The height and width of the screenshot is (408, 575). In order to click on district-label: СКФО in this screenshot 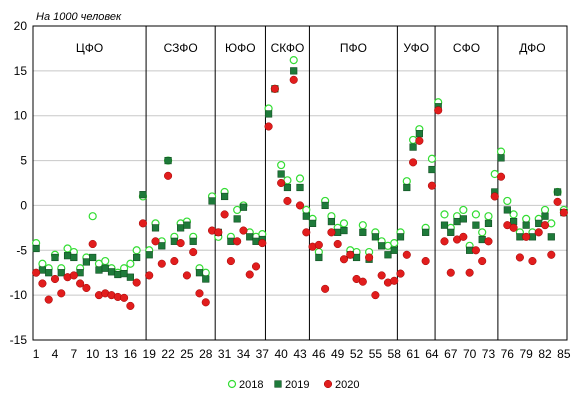, I will do `click(288, 48)`.